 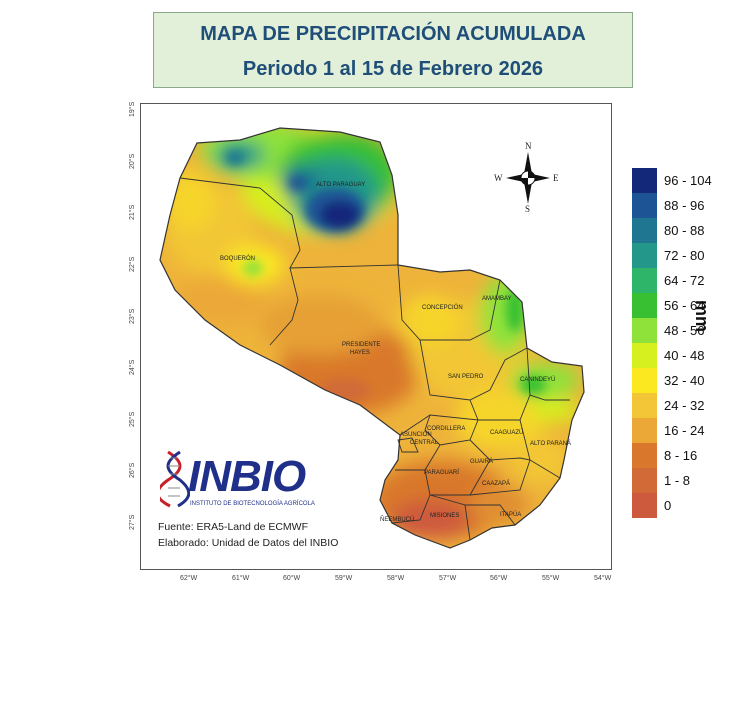 What do you see at coordinates (684, 355) in the screenshot?
I see `legend-label: 40 - 48` at bounding box center [684, 355].